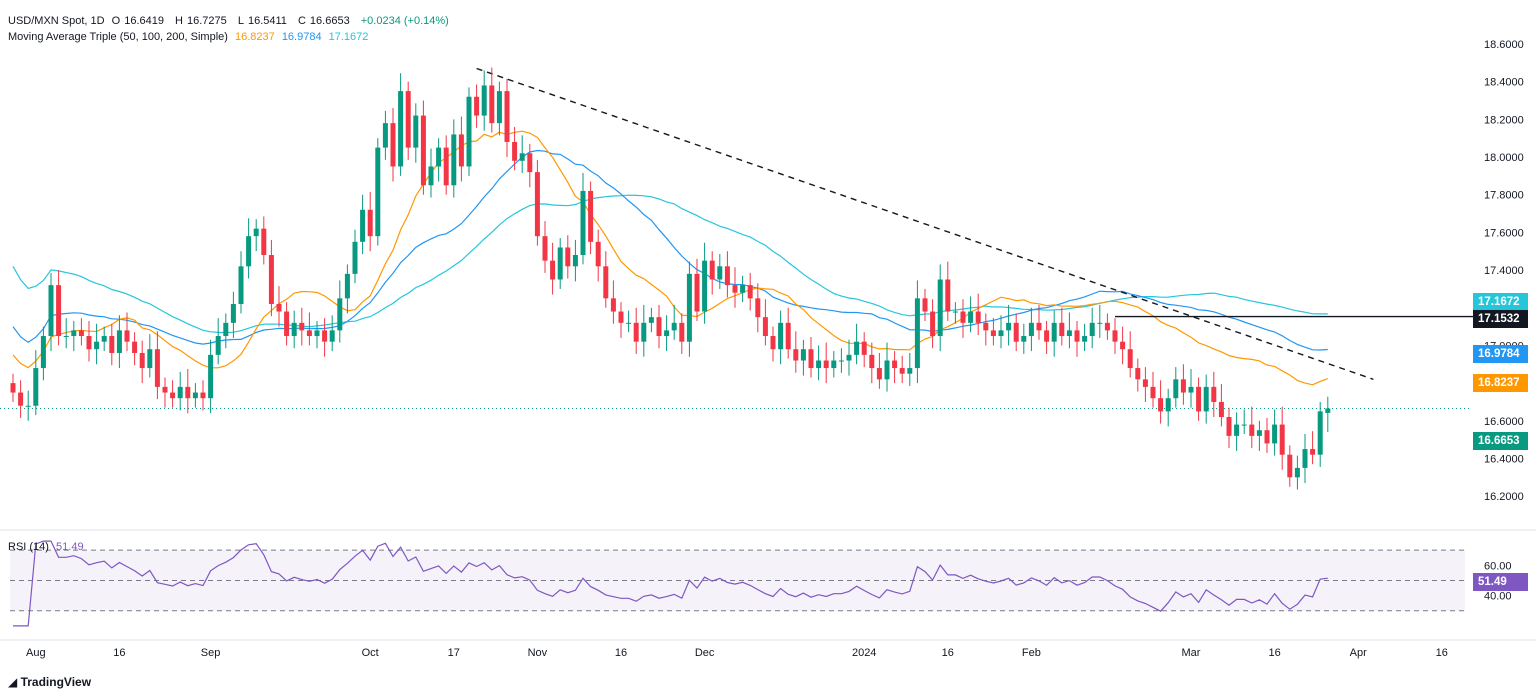 This screenshot has width=1536, height=697. What do you see at coordinates (1500, 582) in the screenshot?
I see `rsi-value-badge: 51.49` at bounding box center [1500, 582].